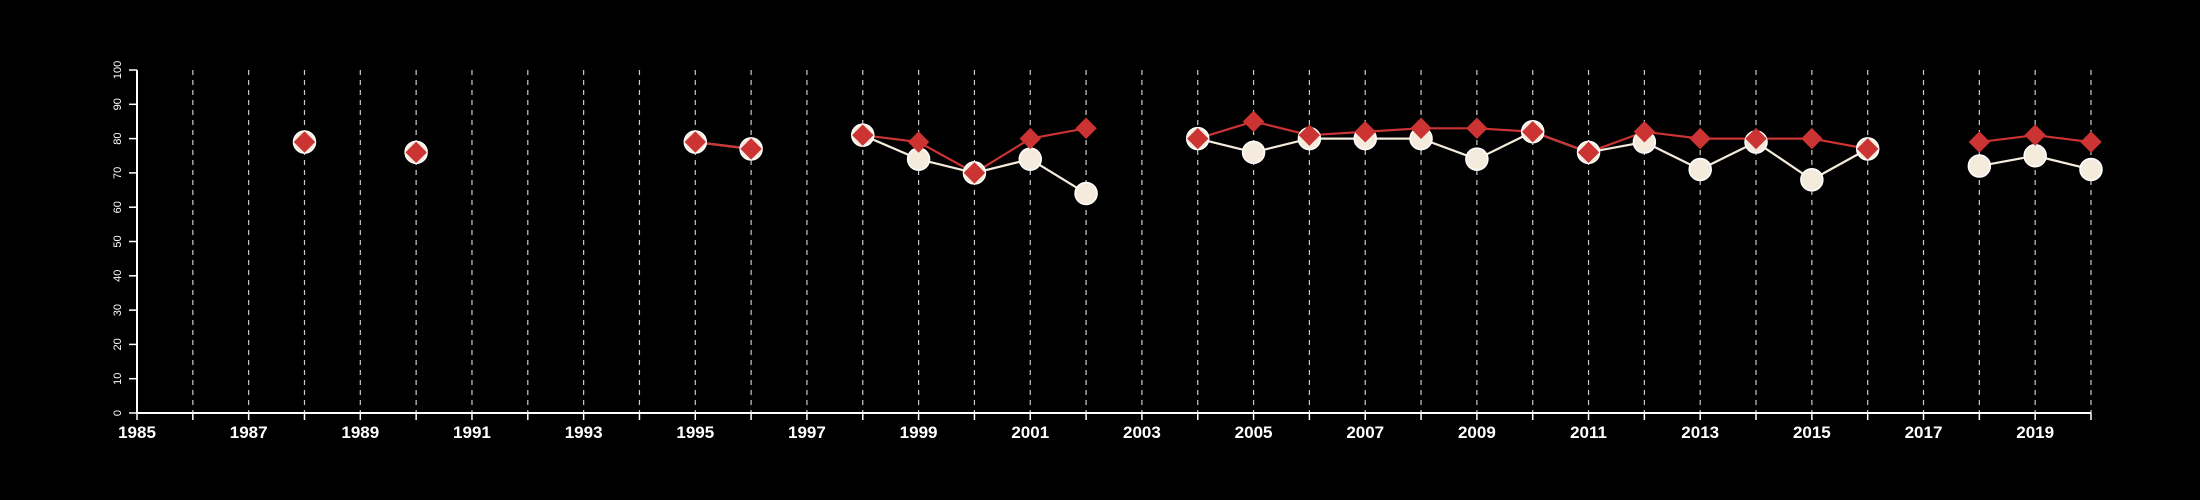  What do you see at coordinates (118, 276) in the screenshot?
I see `y-tick-label: 40` at bounding box center [118, 276].